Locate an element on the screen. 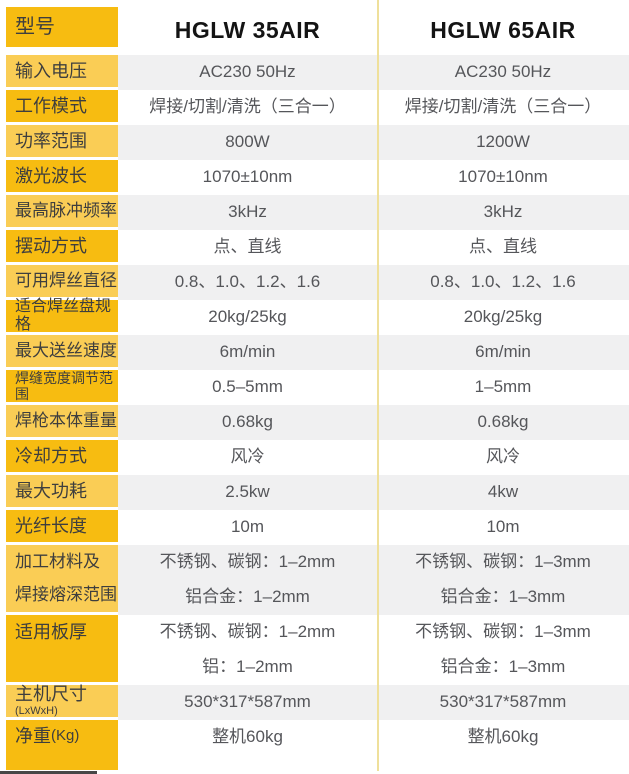  spec-value-text: 不锈钢、碳钢：1–3mm is located at coordinates (503, 562).